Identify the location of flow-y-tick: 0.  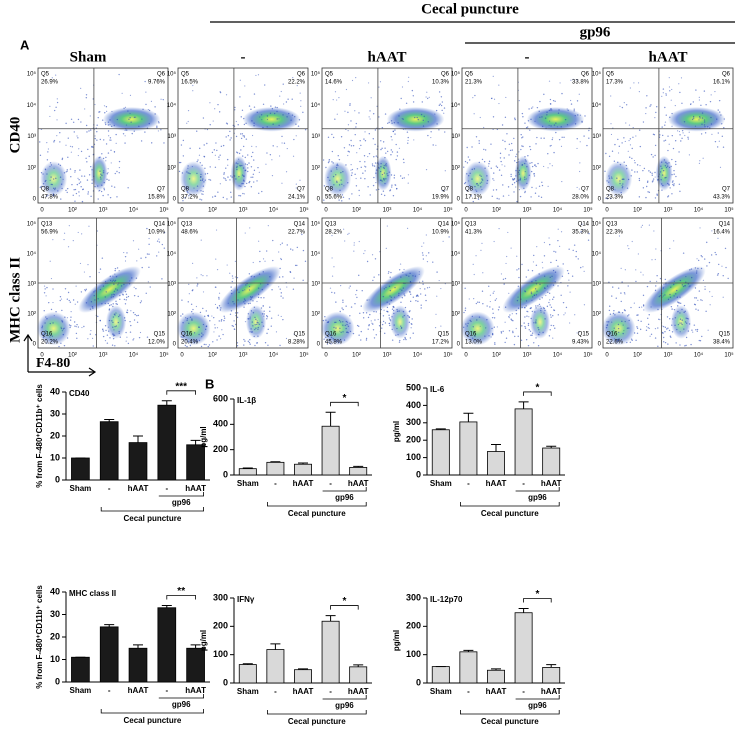
(459, 200).